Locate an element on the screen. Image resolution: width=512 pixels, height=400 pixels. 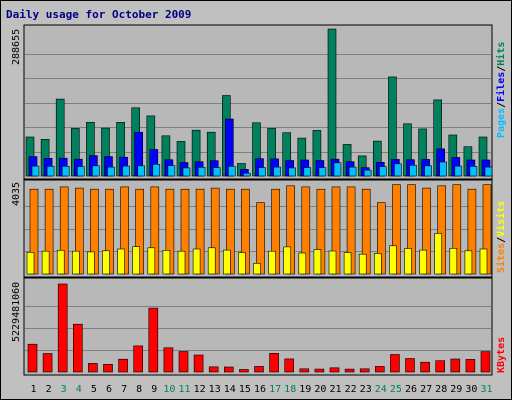
legend-hits: Hits is located at coordinates (501, 54).